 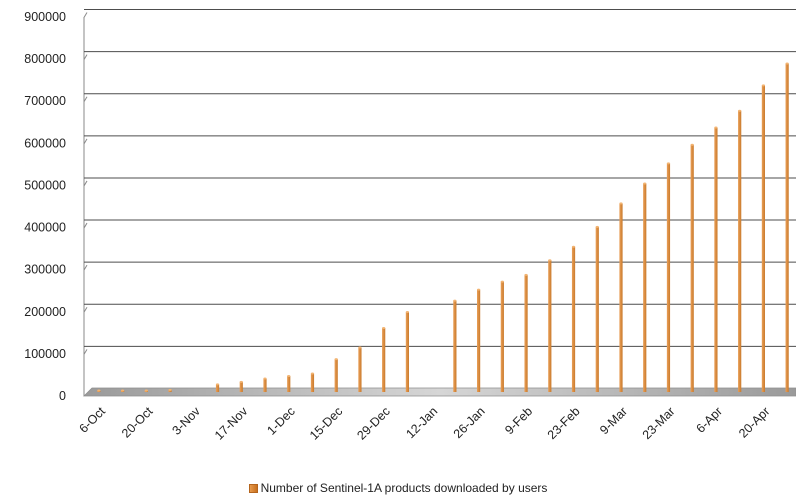 I want to click on x-tick-label: 17-Nov, so click(x=231, y=423).